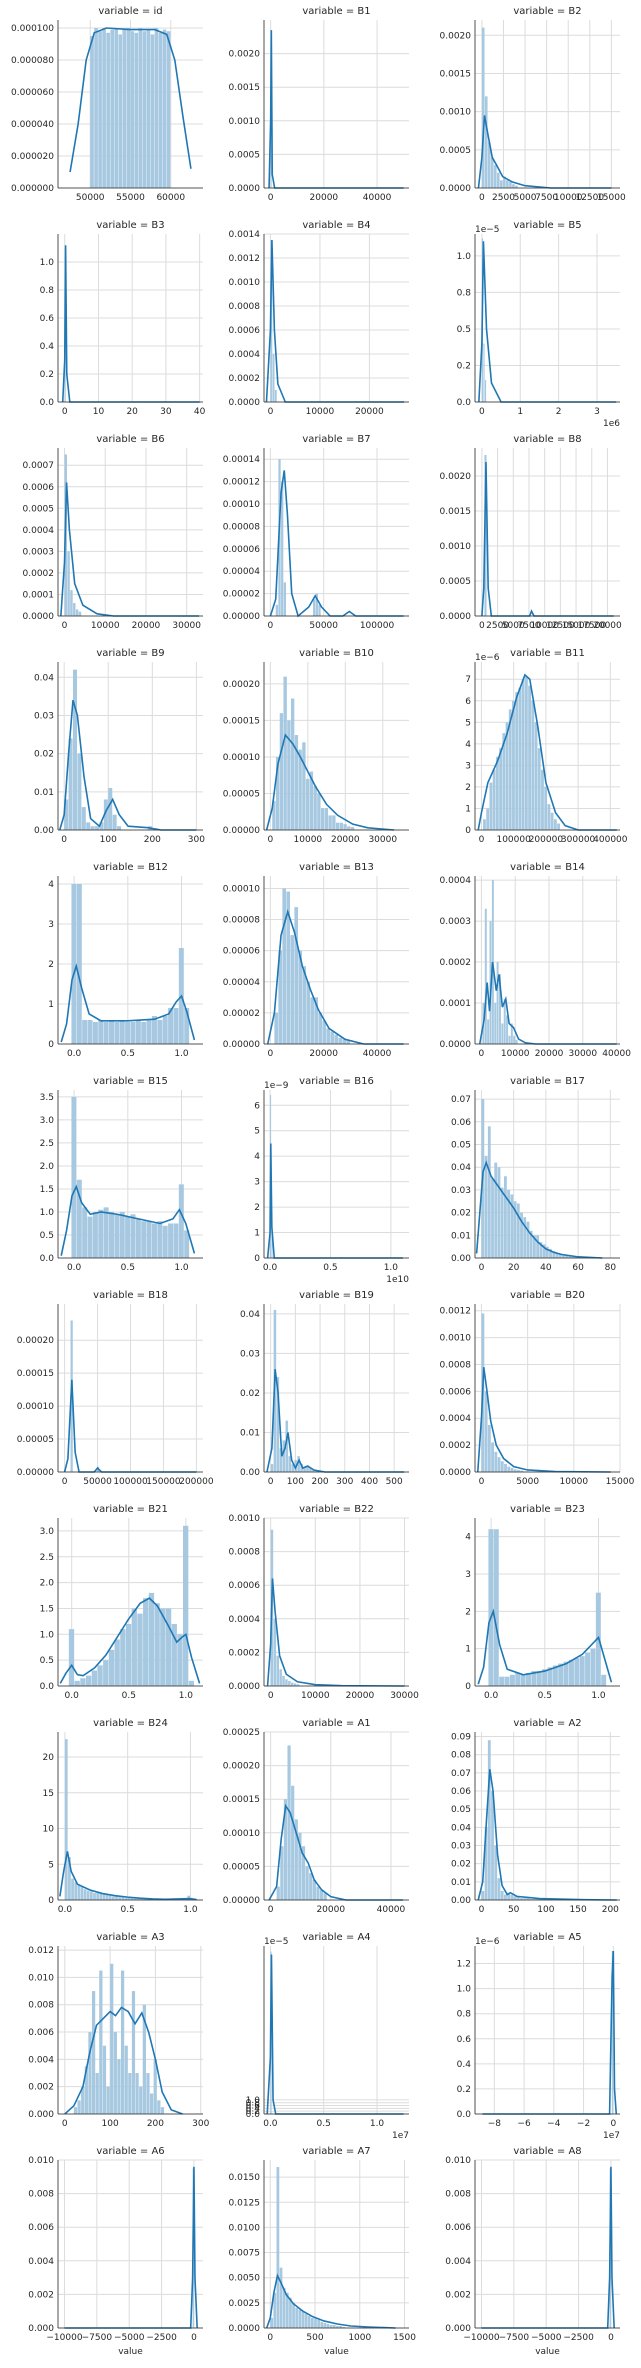 This screenshot has width=641, height=2368. What do you see at coordinates (270, 1268) in the screenshot?
I see `x-tick-label: 0.0` at bounding box center [270, 1268].